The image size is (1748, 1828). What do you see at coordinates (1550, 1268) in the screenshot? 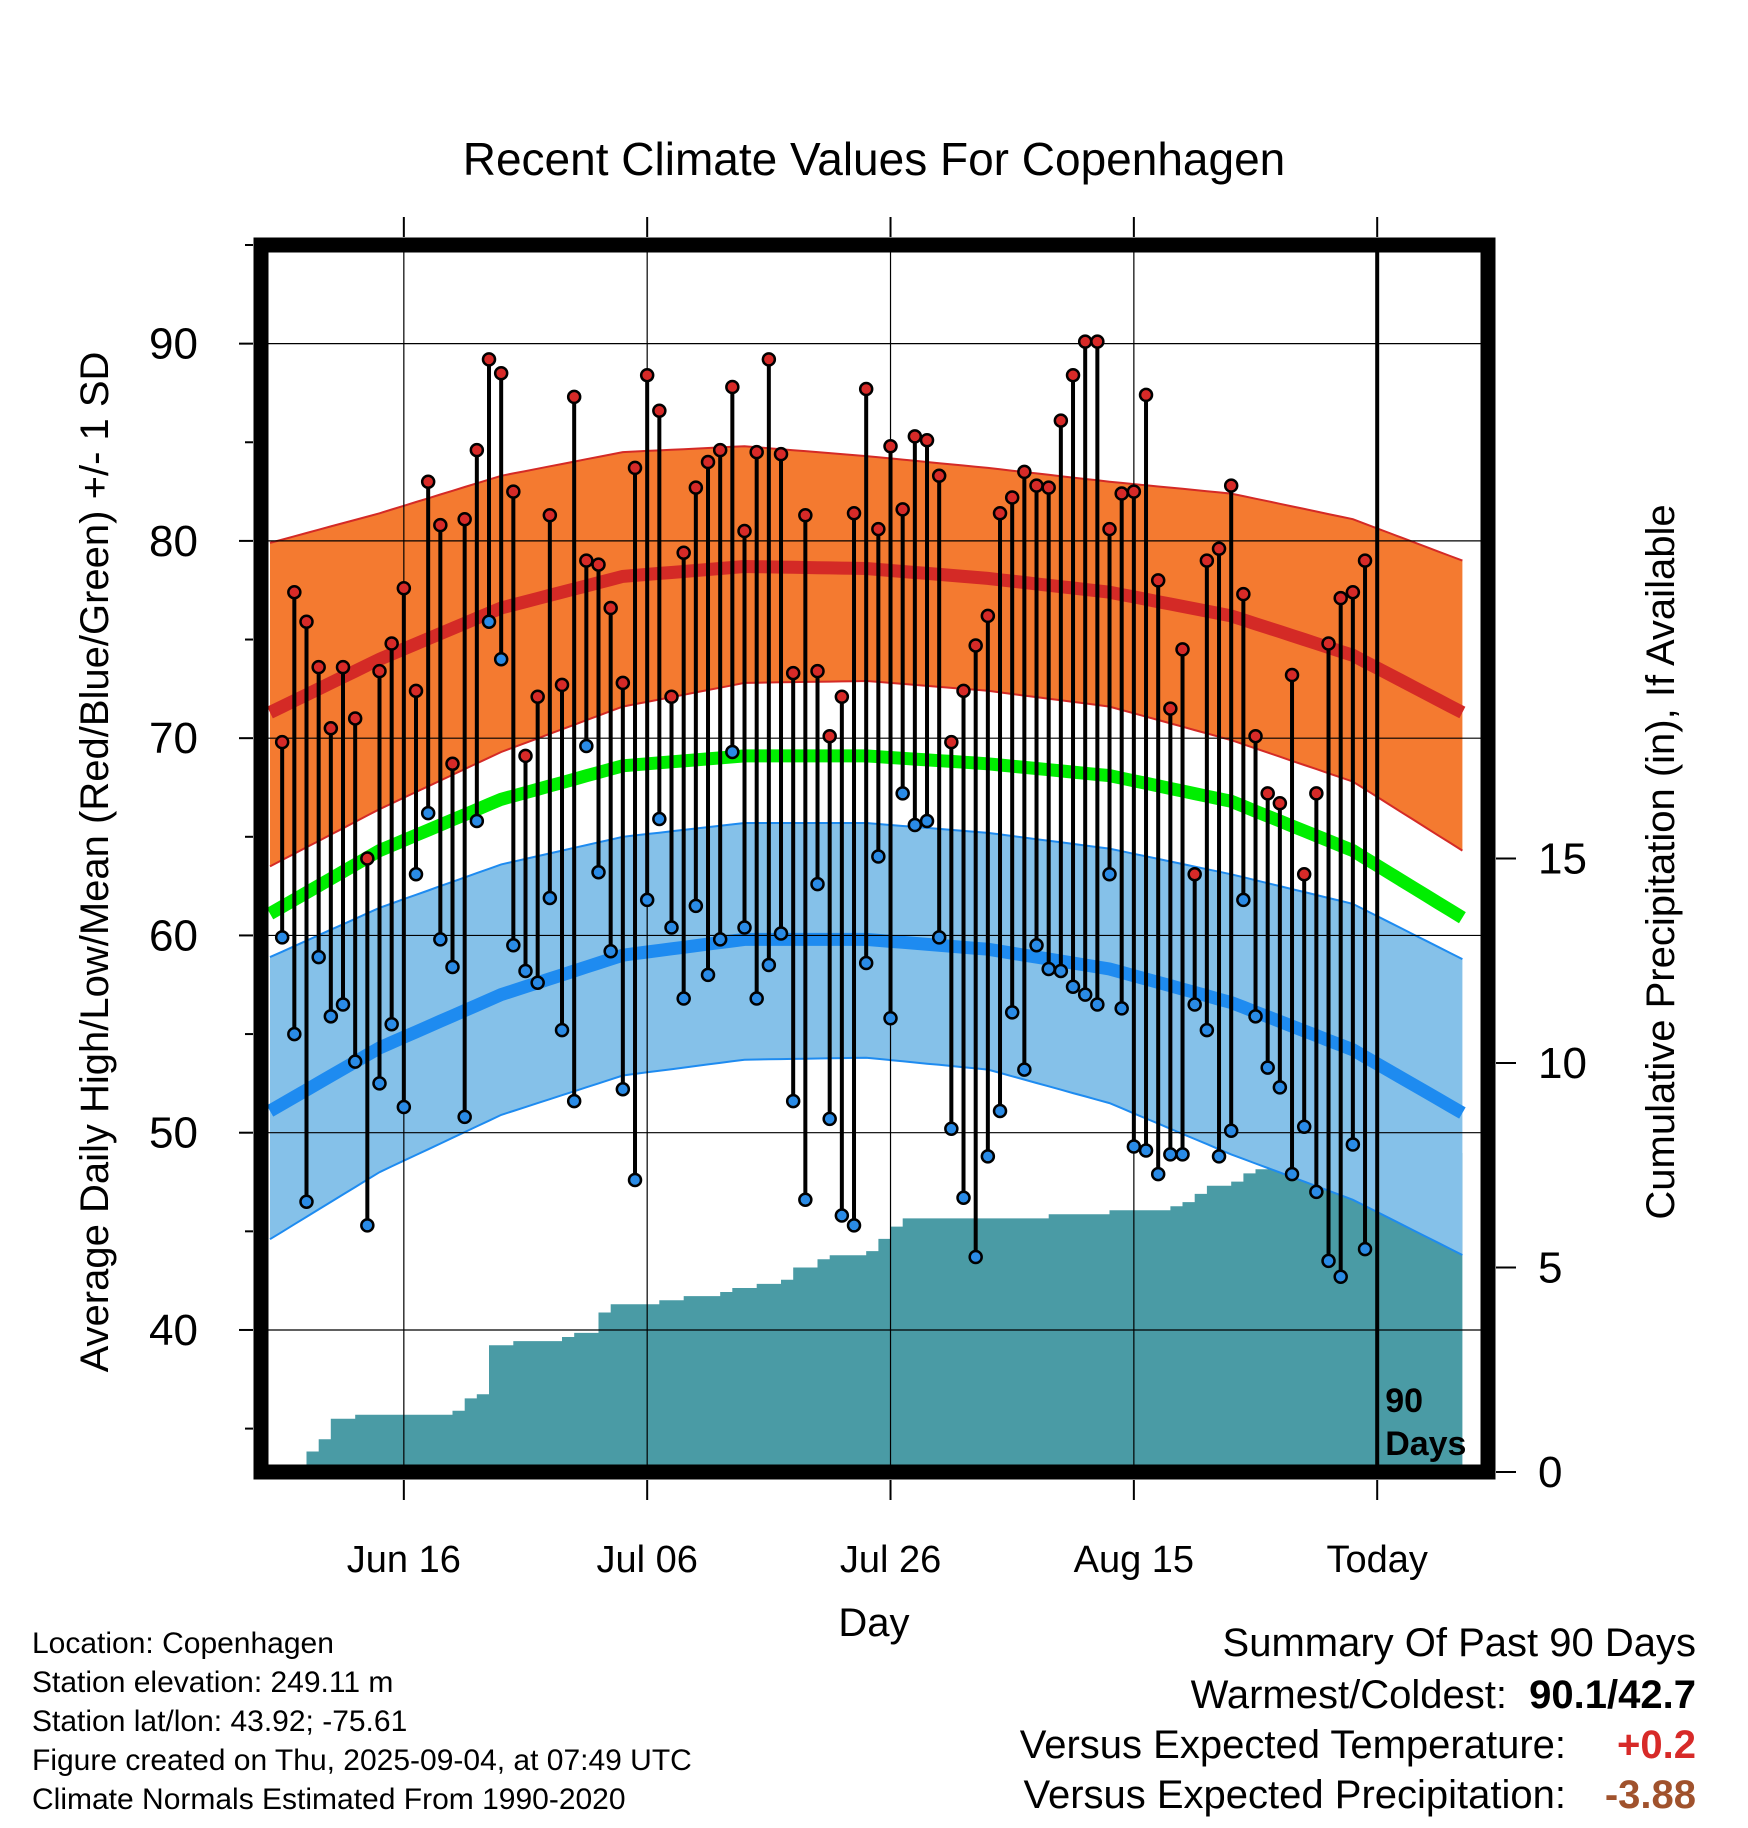
I see `y-tick-label-right: 5` at bounding box center [1550, 1268].